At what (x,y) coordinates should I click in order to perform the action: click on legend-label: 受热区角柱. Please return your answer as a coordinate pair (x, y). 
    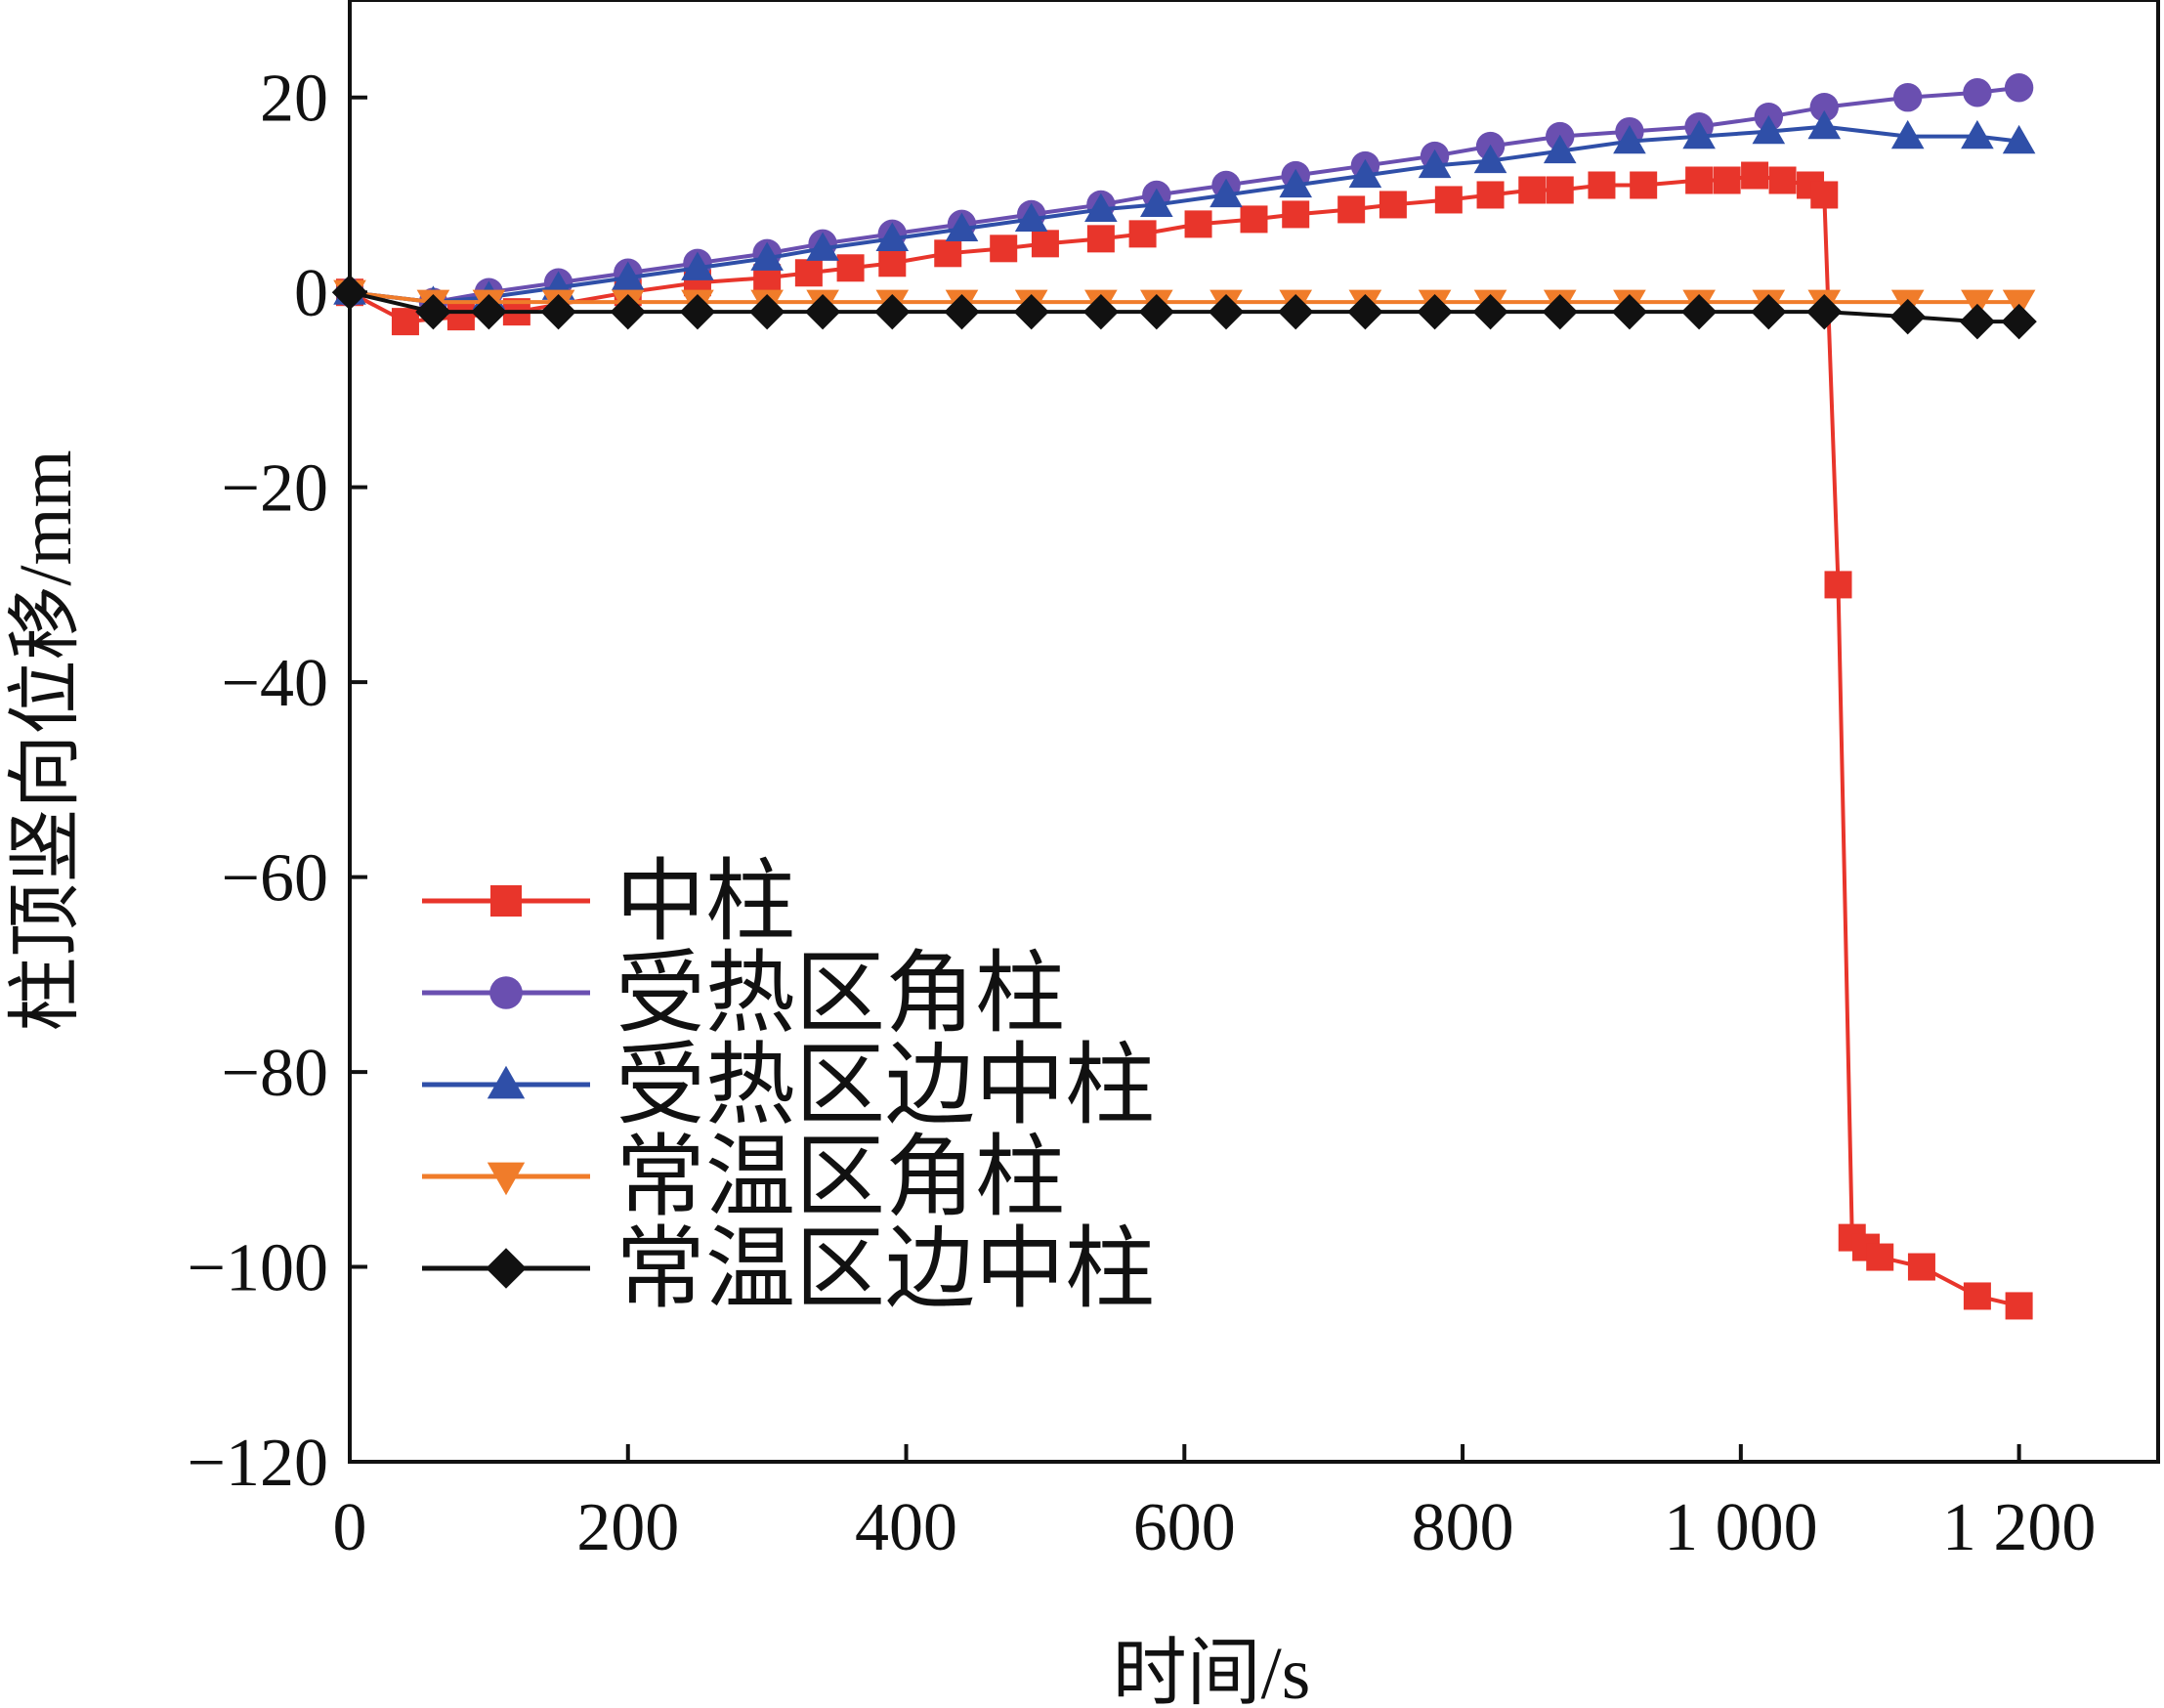
    Looking at the image, I should click on (840, 993).